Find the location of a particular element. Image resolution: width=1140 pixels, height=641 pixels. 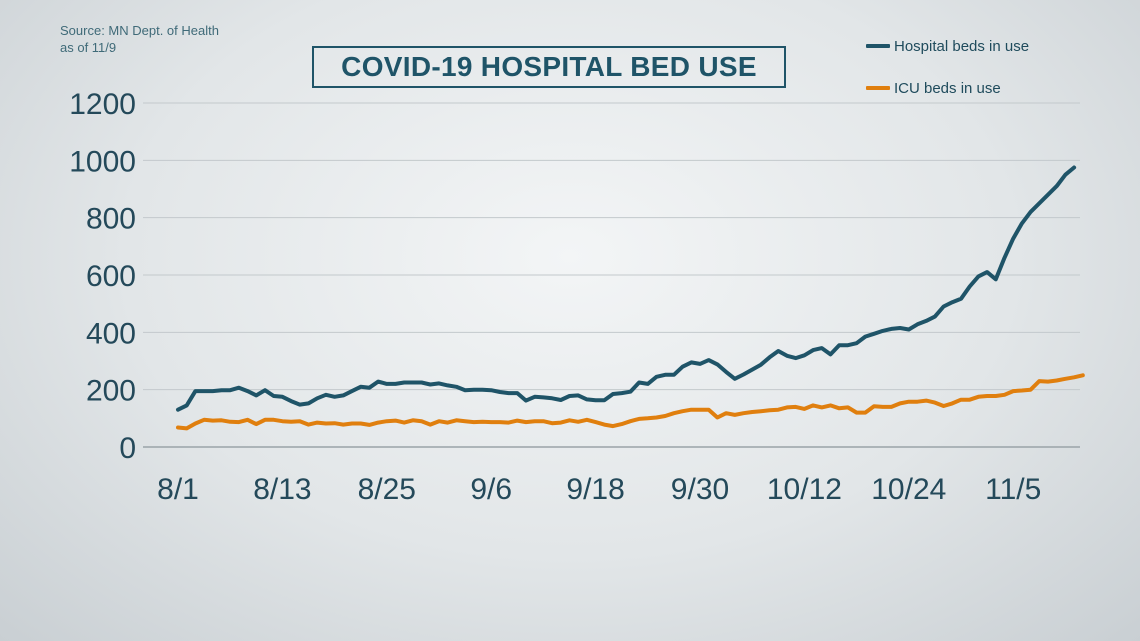

chart-title-box: COVID-19 HOSPITAL BED USE is located at coordinates (549, 67).